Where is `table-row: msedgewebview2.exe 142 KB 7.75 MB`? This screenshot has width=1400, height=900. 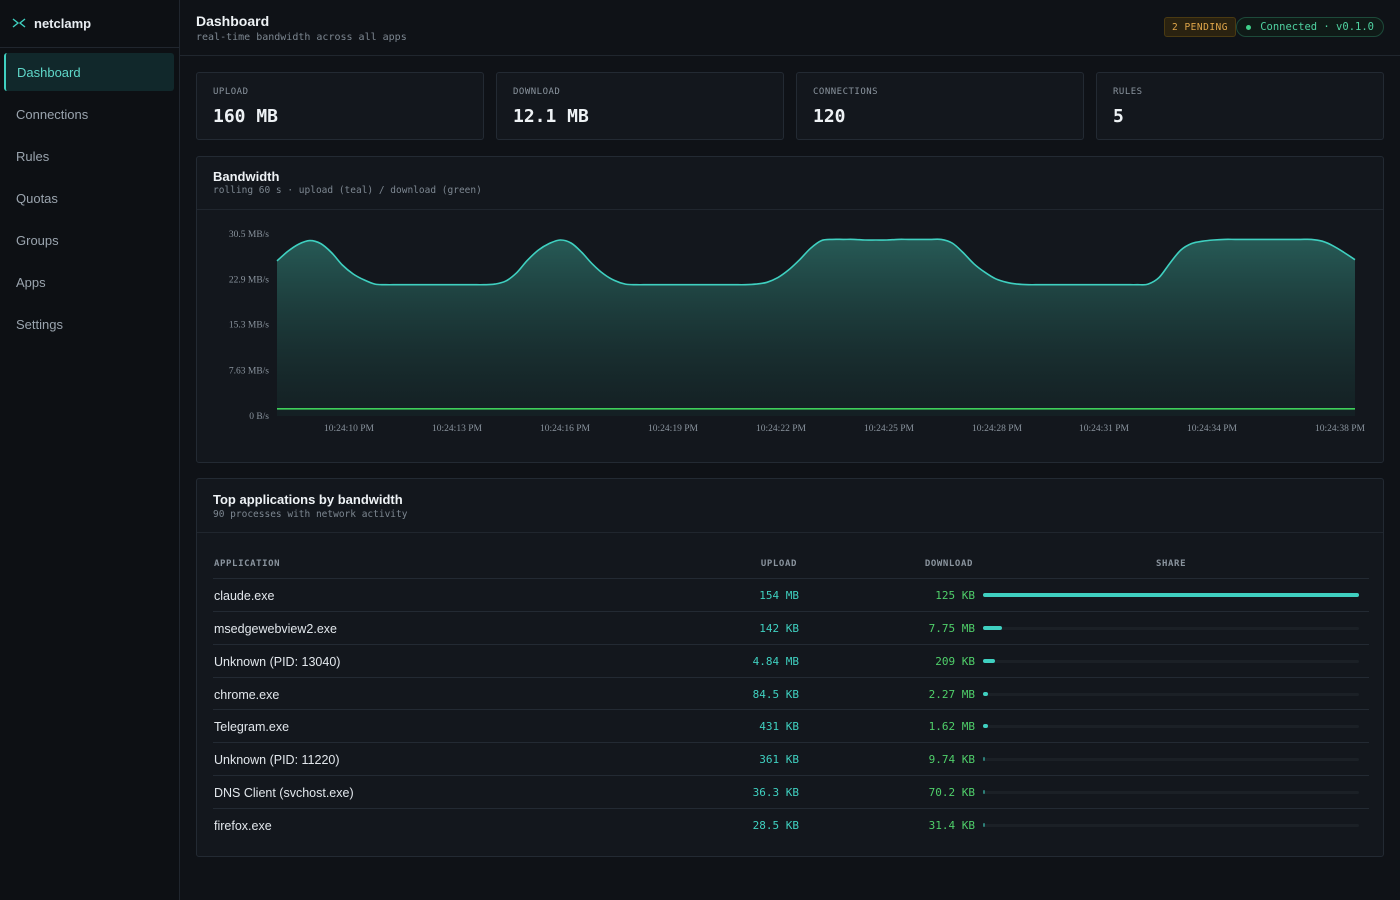
table-row: msedgewebview2.exe 142 KB 7.75 MB is located at coordinates (791, 627).